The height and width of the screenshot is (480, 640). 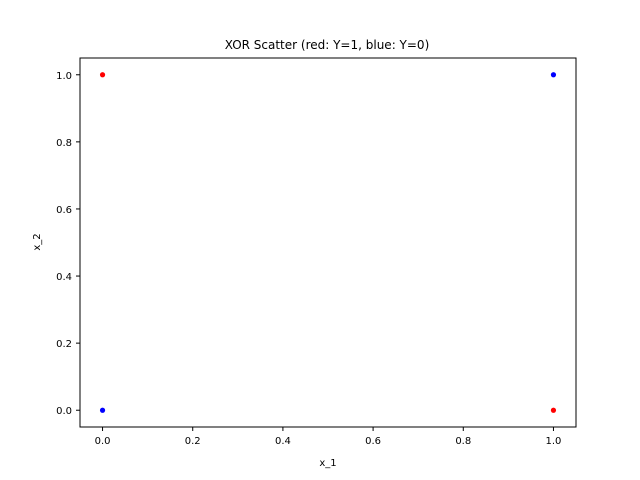 I want to click on y-tick-label: 0.6, so click(x=64, y=210).